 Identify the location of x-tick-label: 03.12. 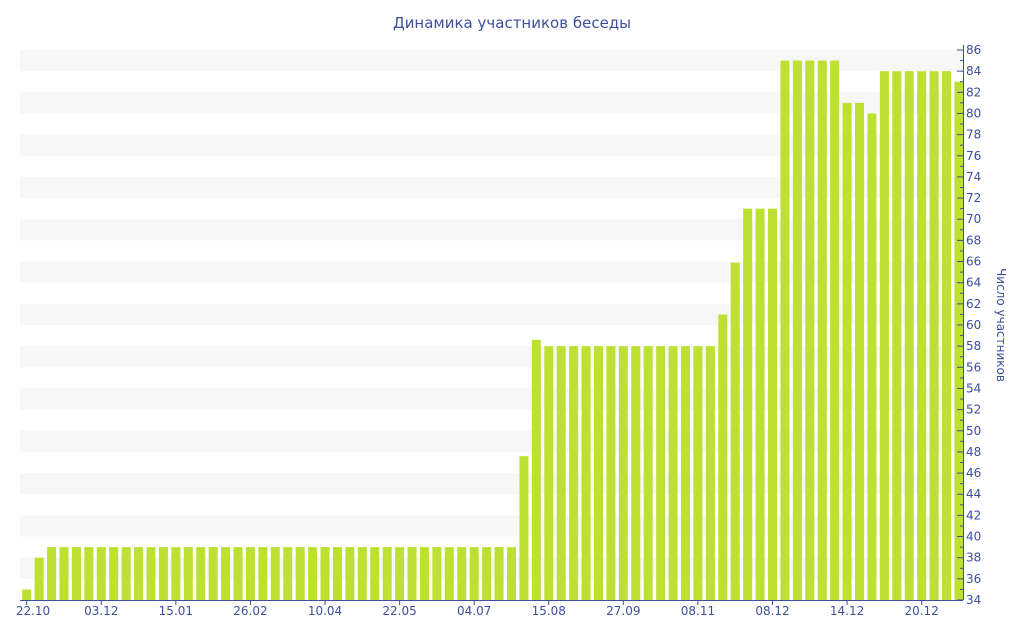
(101, 611).